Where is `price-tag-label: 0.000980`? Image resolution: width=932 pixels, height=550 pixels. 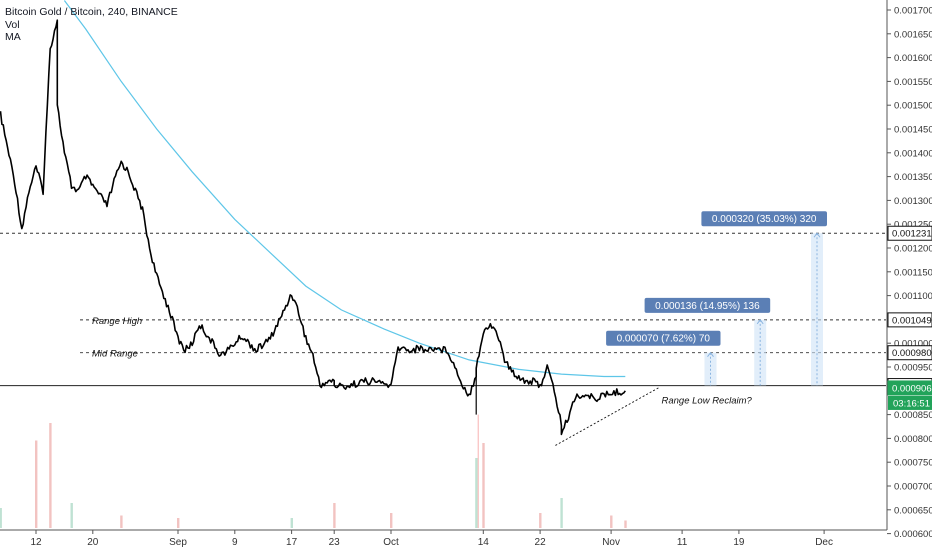
price-tag-label: 0.000980 is located at coordinates (912, 353).